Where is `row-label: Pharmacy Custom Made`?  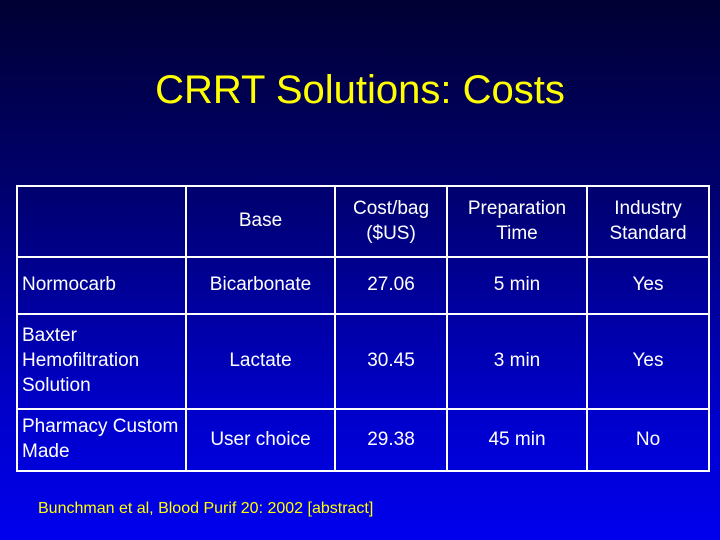 row-label: Pharmacy Custom Made is located at coordinates (101, 440).